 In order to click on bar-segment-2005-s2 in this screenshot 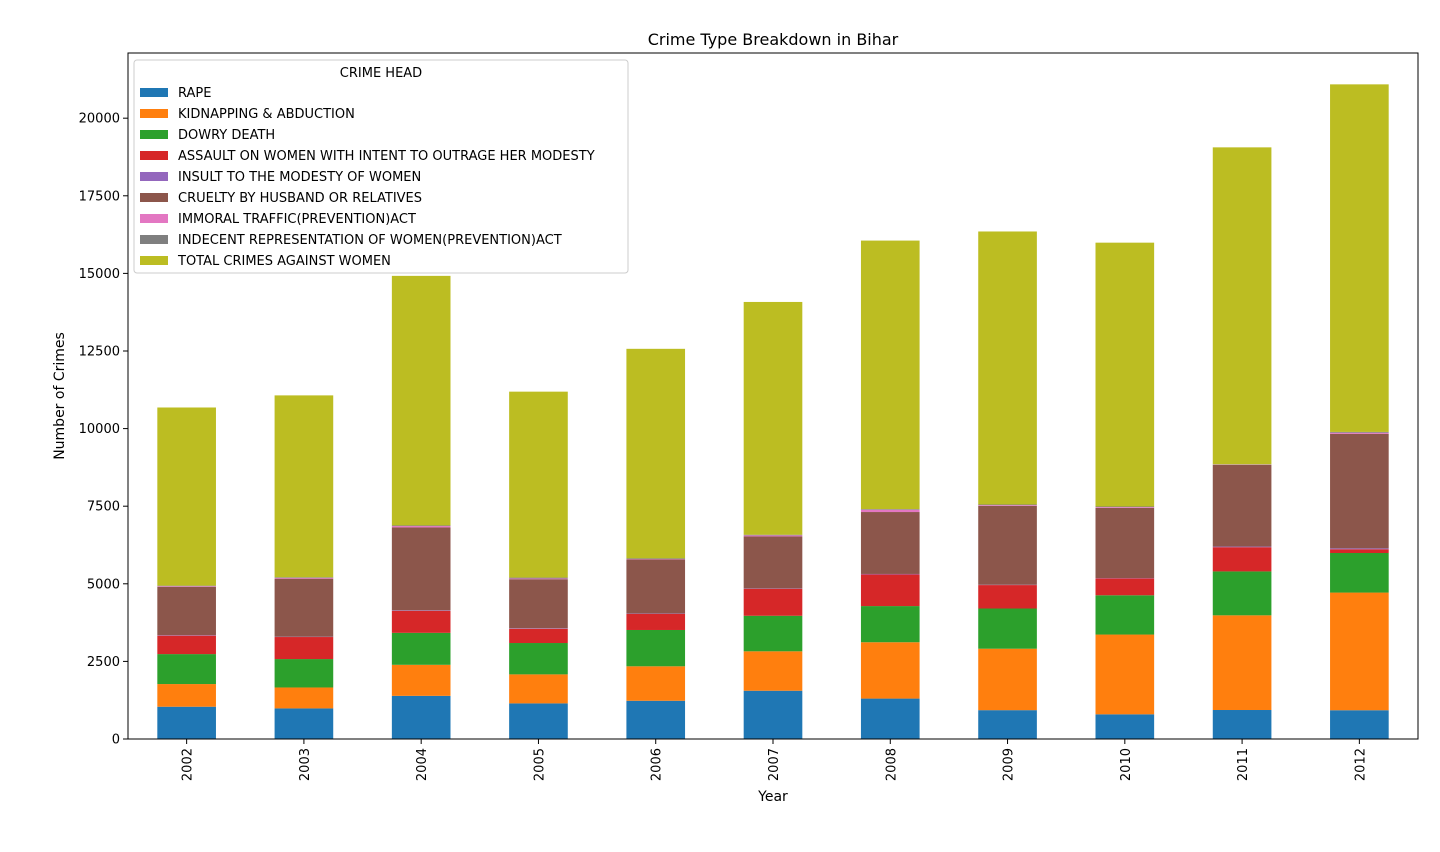, I will do `click(538, 659)`.